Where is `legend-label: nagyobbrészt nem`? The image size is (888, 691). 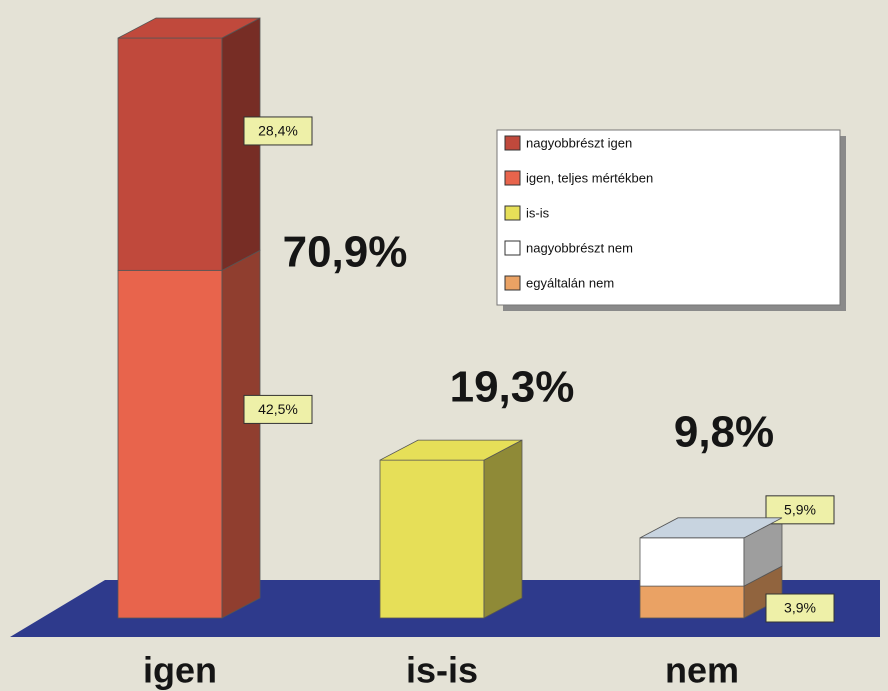 legend-label: nagyobbrészt nem is located at coordinates (579, 247).